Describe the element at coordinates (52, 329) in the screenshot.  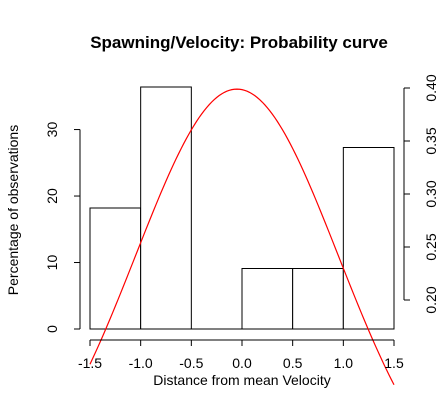
I see `y-left-tick-label: 0` at that location.